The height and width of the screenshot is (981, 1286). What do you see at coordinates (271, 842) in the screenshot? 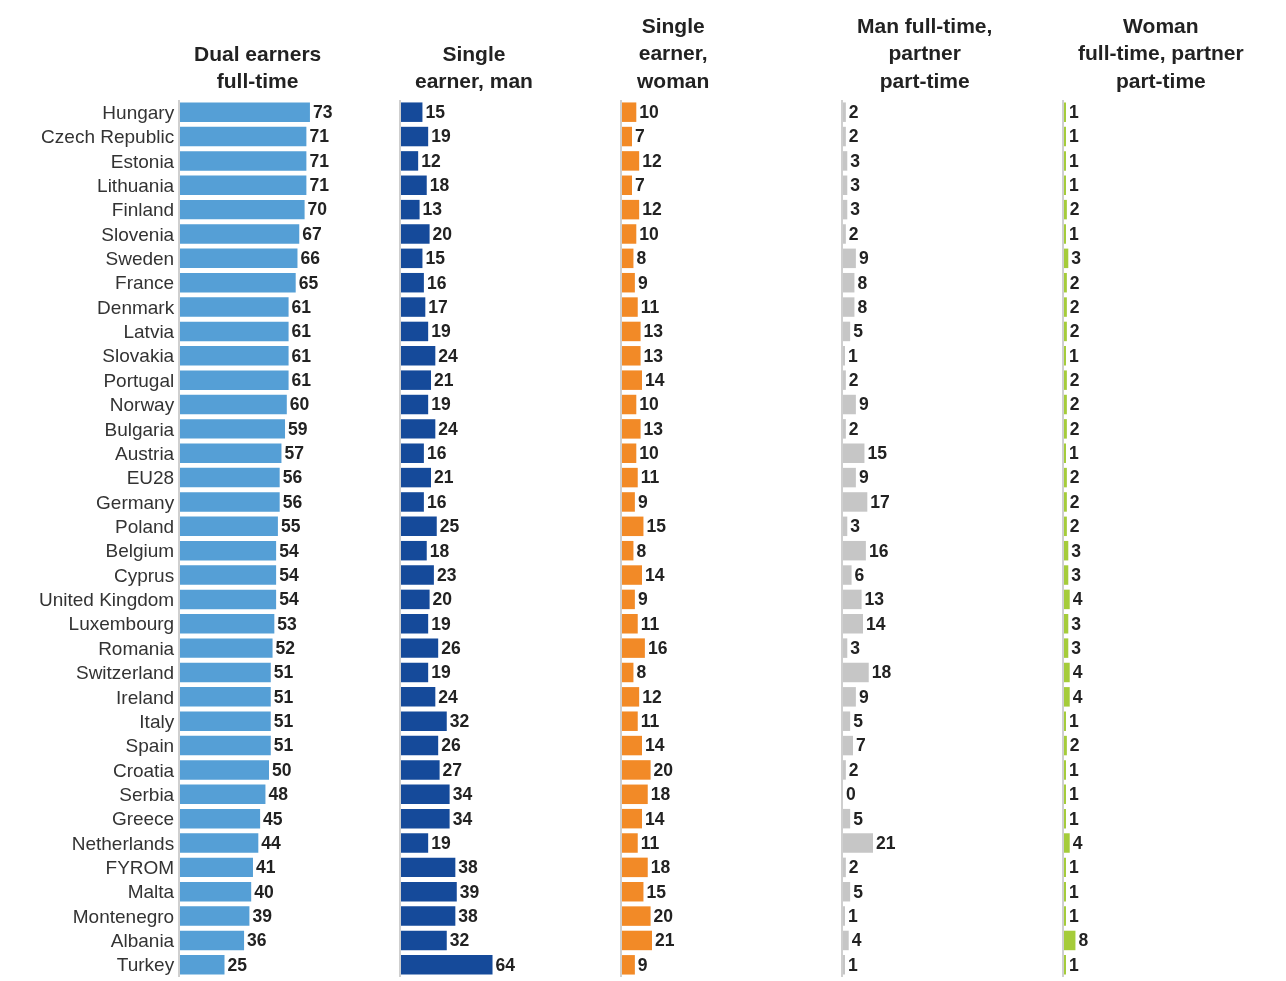
I see `data-label: 44` at bounding box center [271, 842].